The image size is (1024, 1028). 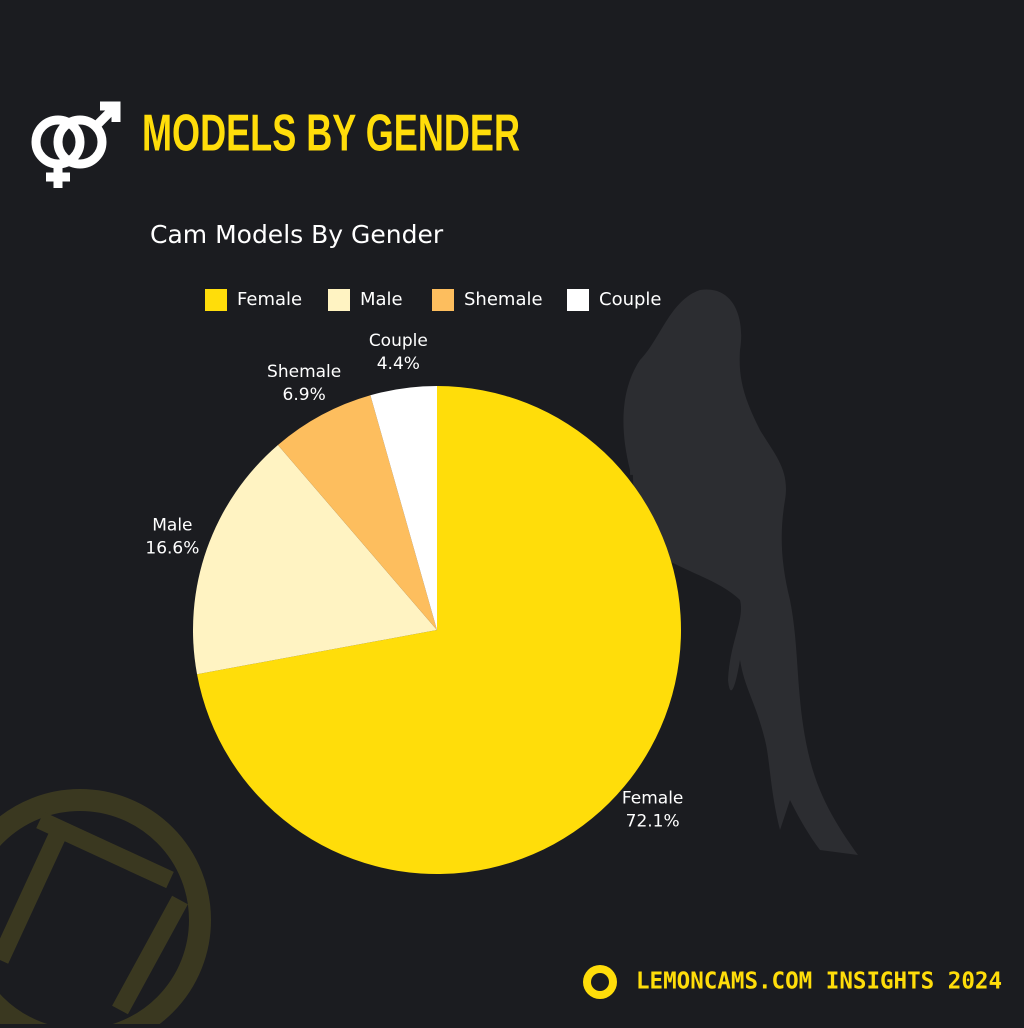 I want to click on slice-category-label: Couple, so click(x=398, y=341).